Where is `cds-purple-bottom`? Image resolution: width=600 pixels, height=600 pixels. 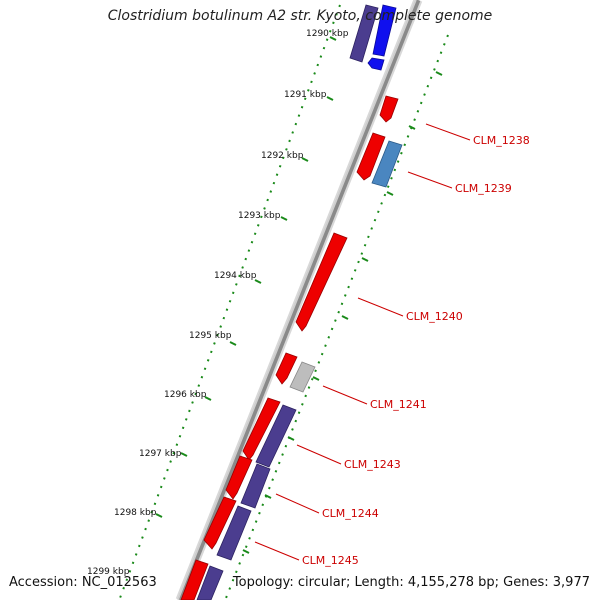 cds-purple-bottom is located at coordinates (210, 582).